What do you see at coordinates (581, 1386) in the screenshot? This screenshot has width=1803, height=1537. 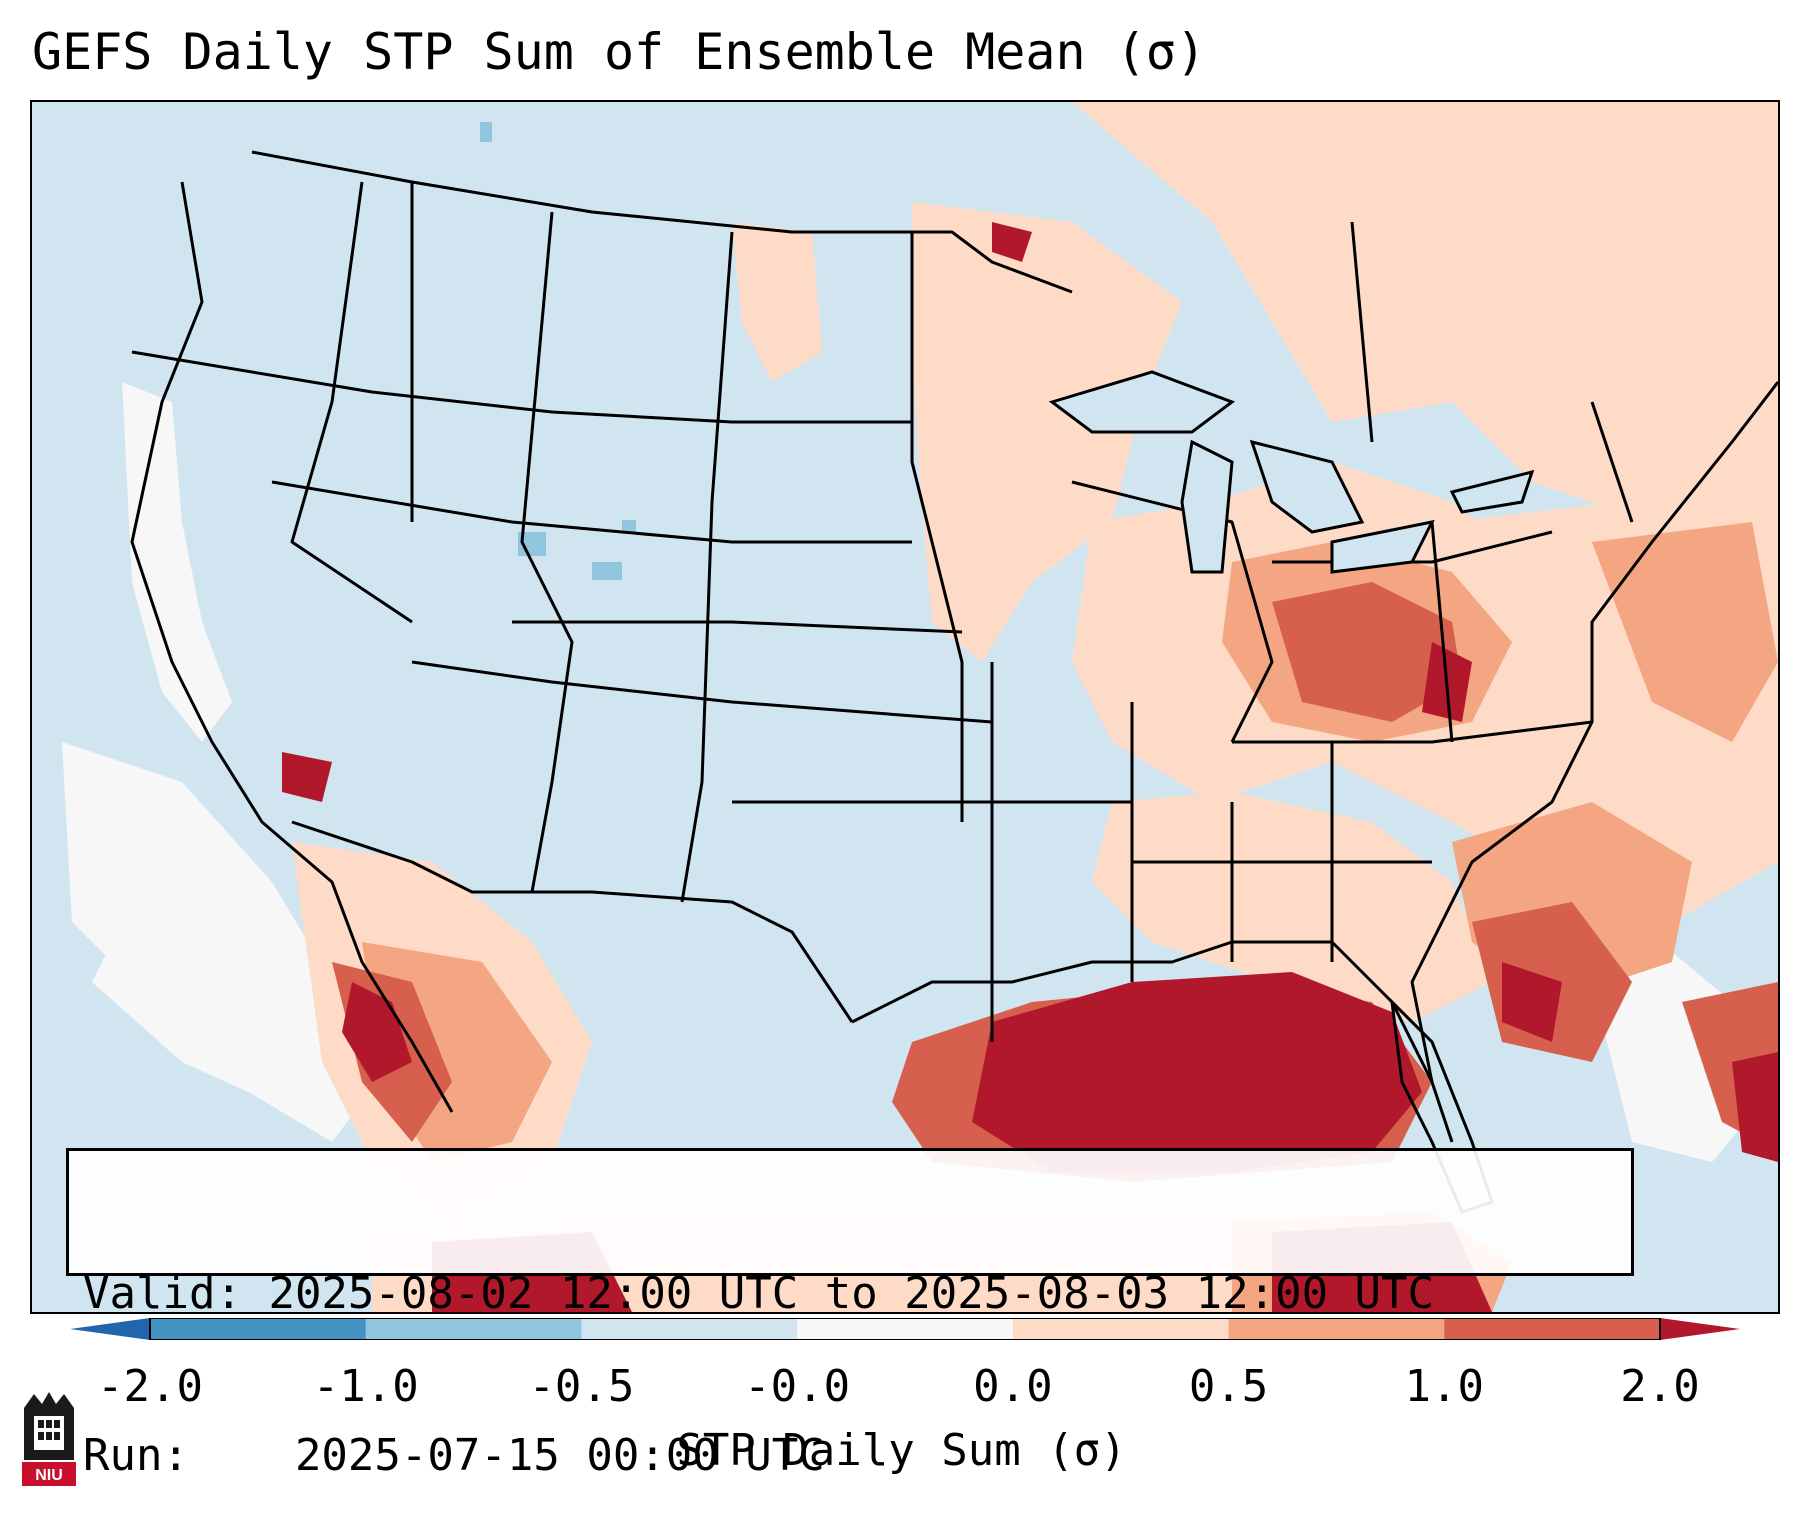 I see `colorbar-tick-label: -0.5` at bounding box center [581, 1386].